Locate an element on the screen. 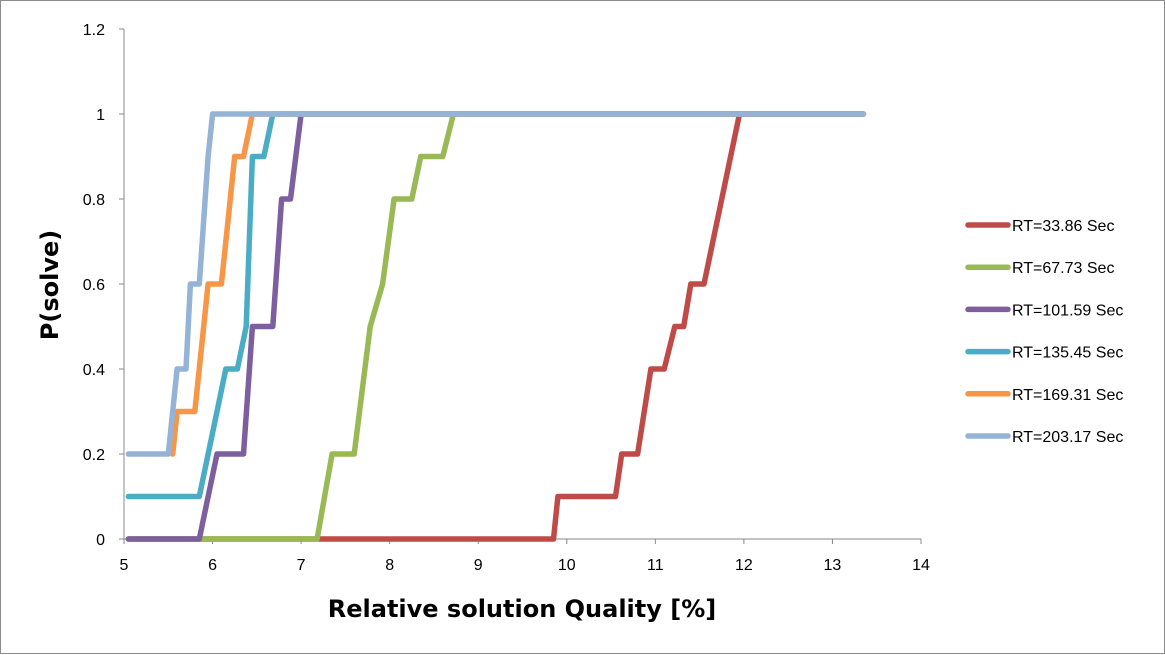  x-tick-label: 6 is located at coordinates (212, 565).